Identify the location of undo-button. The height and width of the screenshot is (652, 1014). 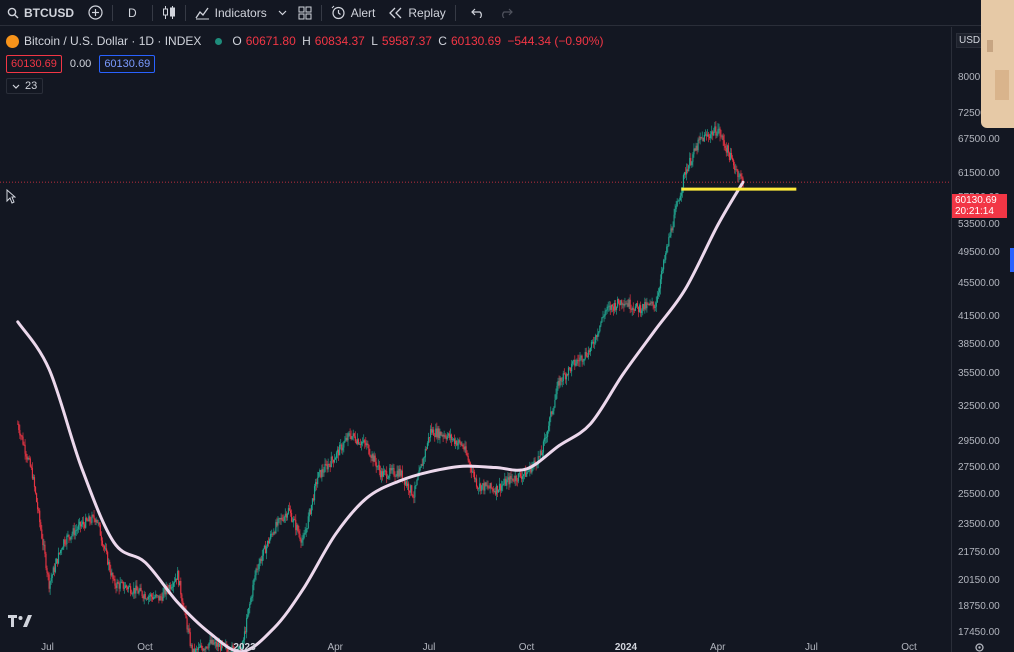
(478, 13).